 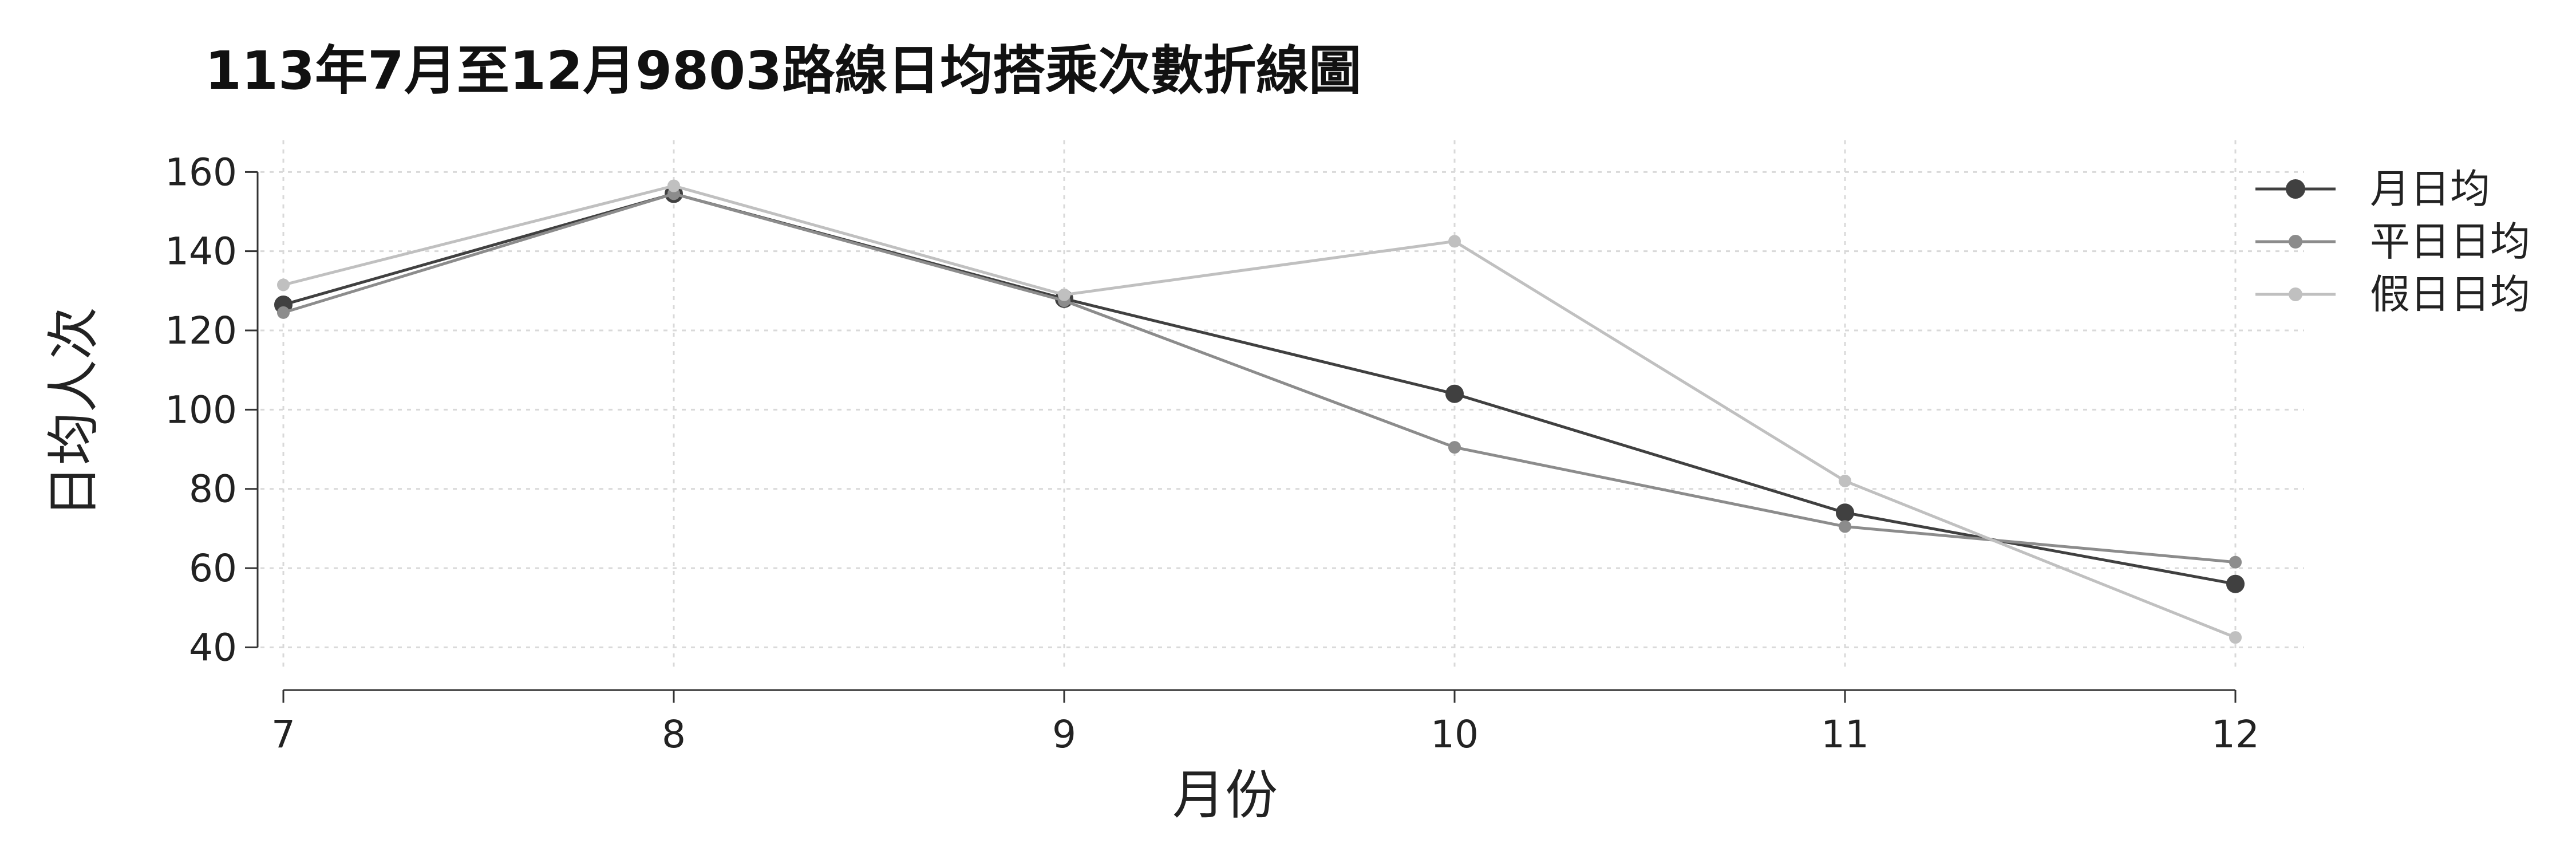 I want to click on y-tick-label: 140, so click(x=201, y=252).